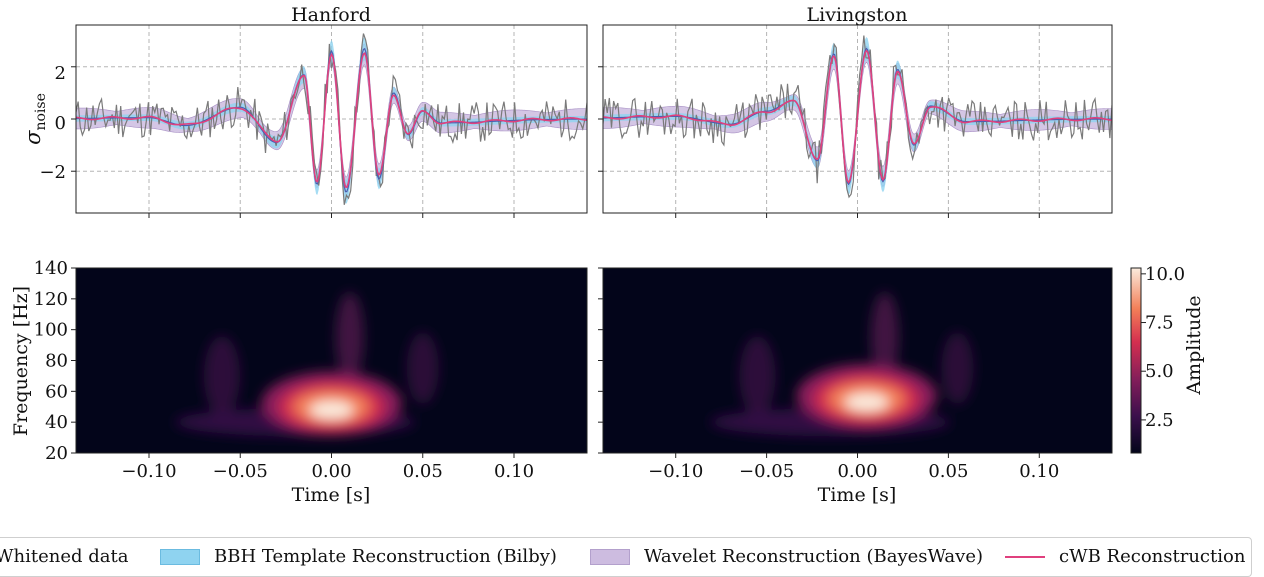  What do you see at coordinates (1194, 345) in the screenshot?
I see `colorbar-label: Amplitude` at bounding box center [1194, 345].